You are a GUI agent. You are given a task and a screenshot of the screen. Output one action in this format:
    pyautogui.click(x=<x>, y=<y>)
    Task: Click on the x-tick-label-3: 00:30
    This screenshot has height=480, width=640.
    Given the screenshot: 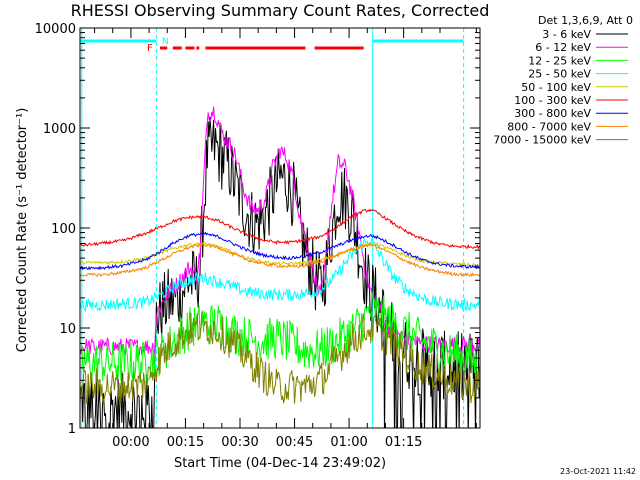 What is the action you would take?
    pyautogui.click(x=239, y=442)
    